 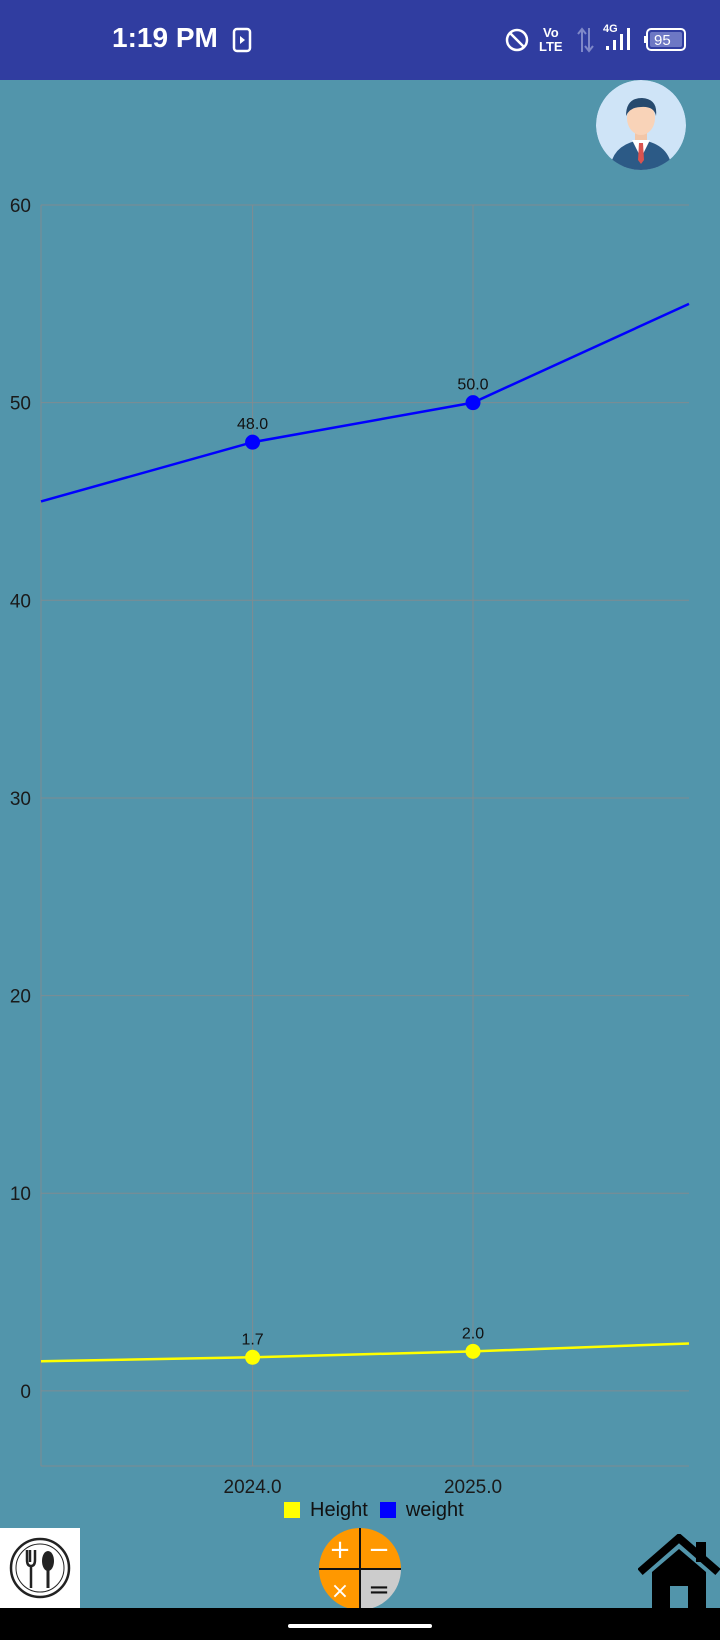 I want to click on calc-minus: −, so click(x=379, y=1550).